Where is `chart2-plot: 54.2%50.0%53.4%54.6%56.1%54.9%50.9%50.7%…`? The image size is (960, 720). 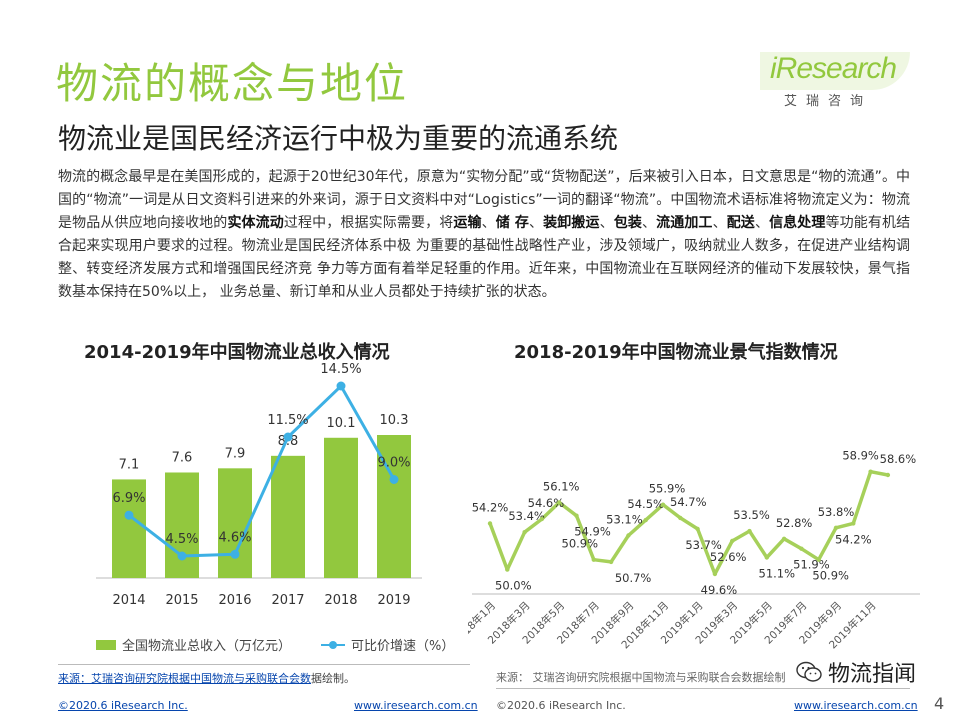 chart2-plot: 54.2%50.0%53.4%54.6%56.1%54.9%50.9%50.7%… is located at coordinates (694, 550).